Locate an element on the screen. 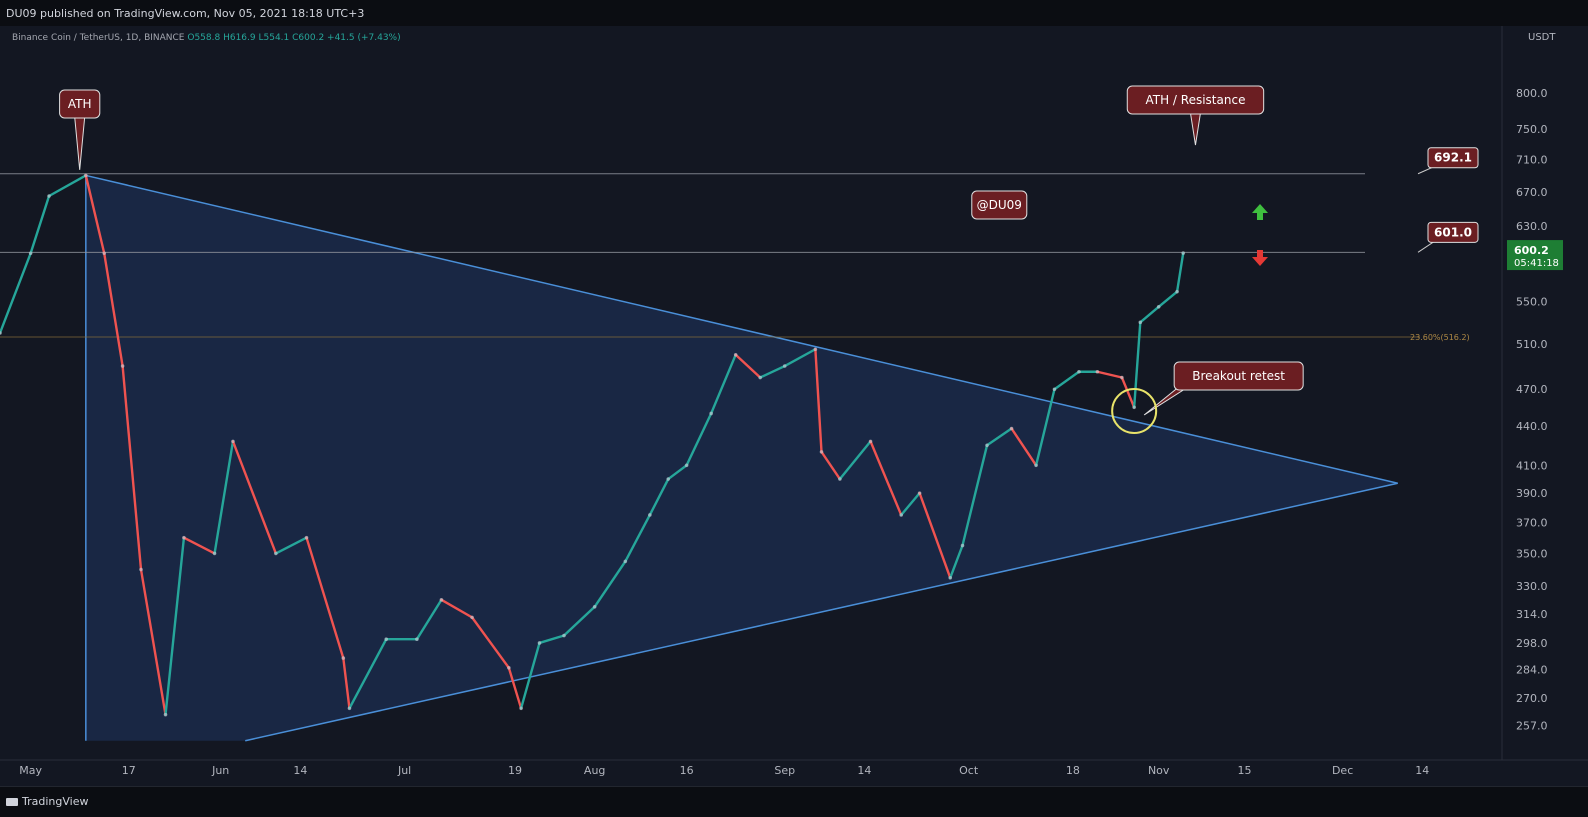 This screenshot has width=1588, height=817. brand-label: TradingView is located at coordinates (55, 801).